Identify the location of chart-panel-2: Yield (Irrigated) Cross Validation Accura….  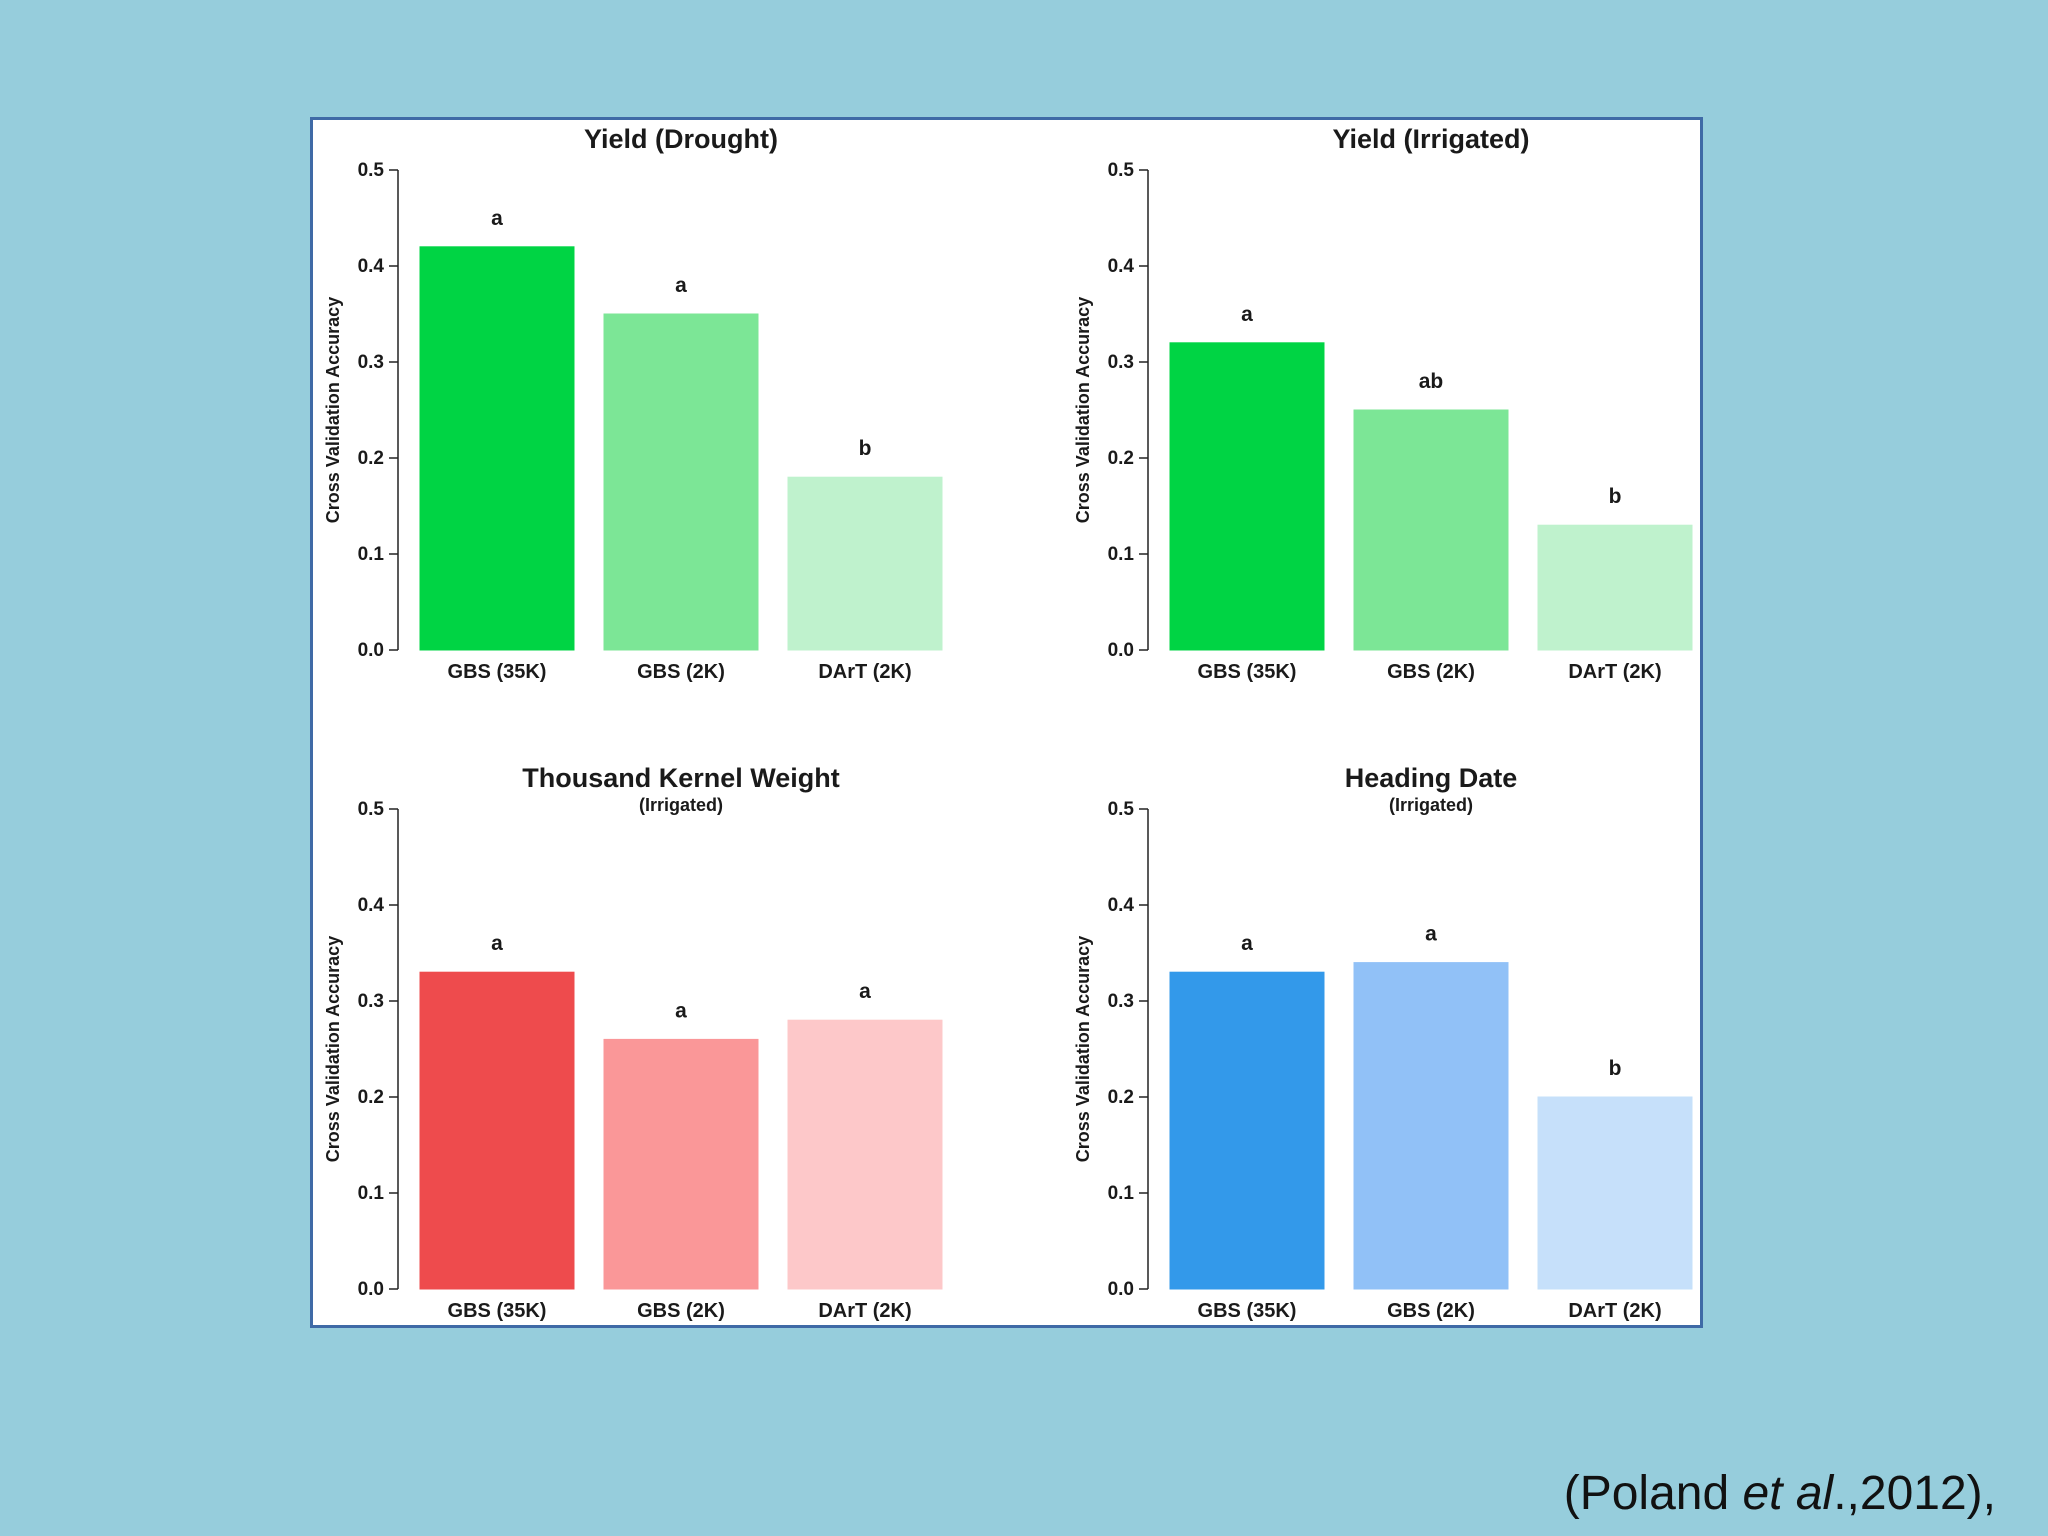
(1383, 403).